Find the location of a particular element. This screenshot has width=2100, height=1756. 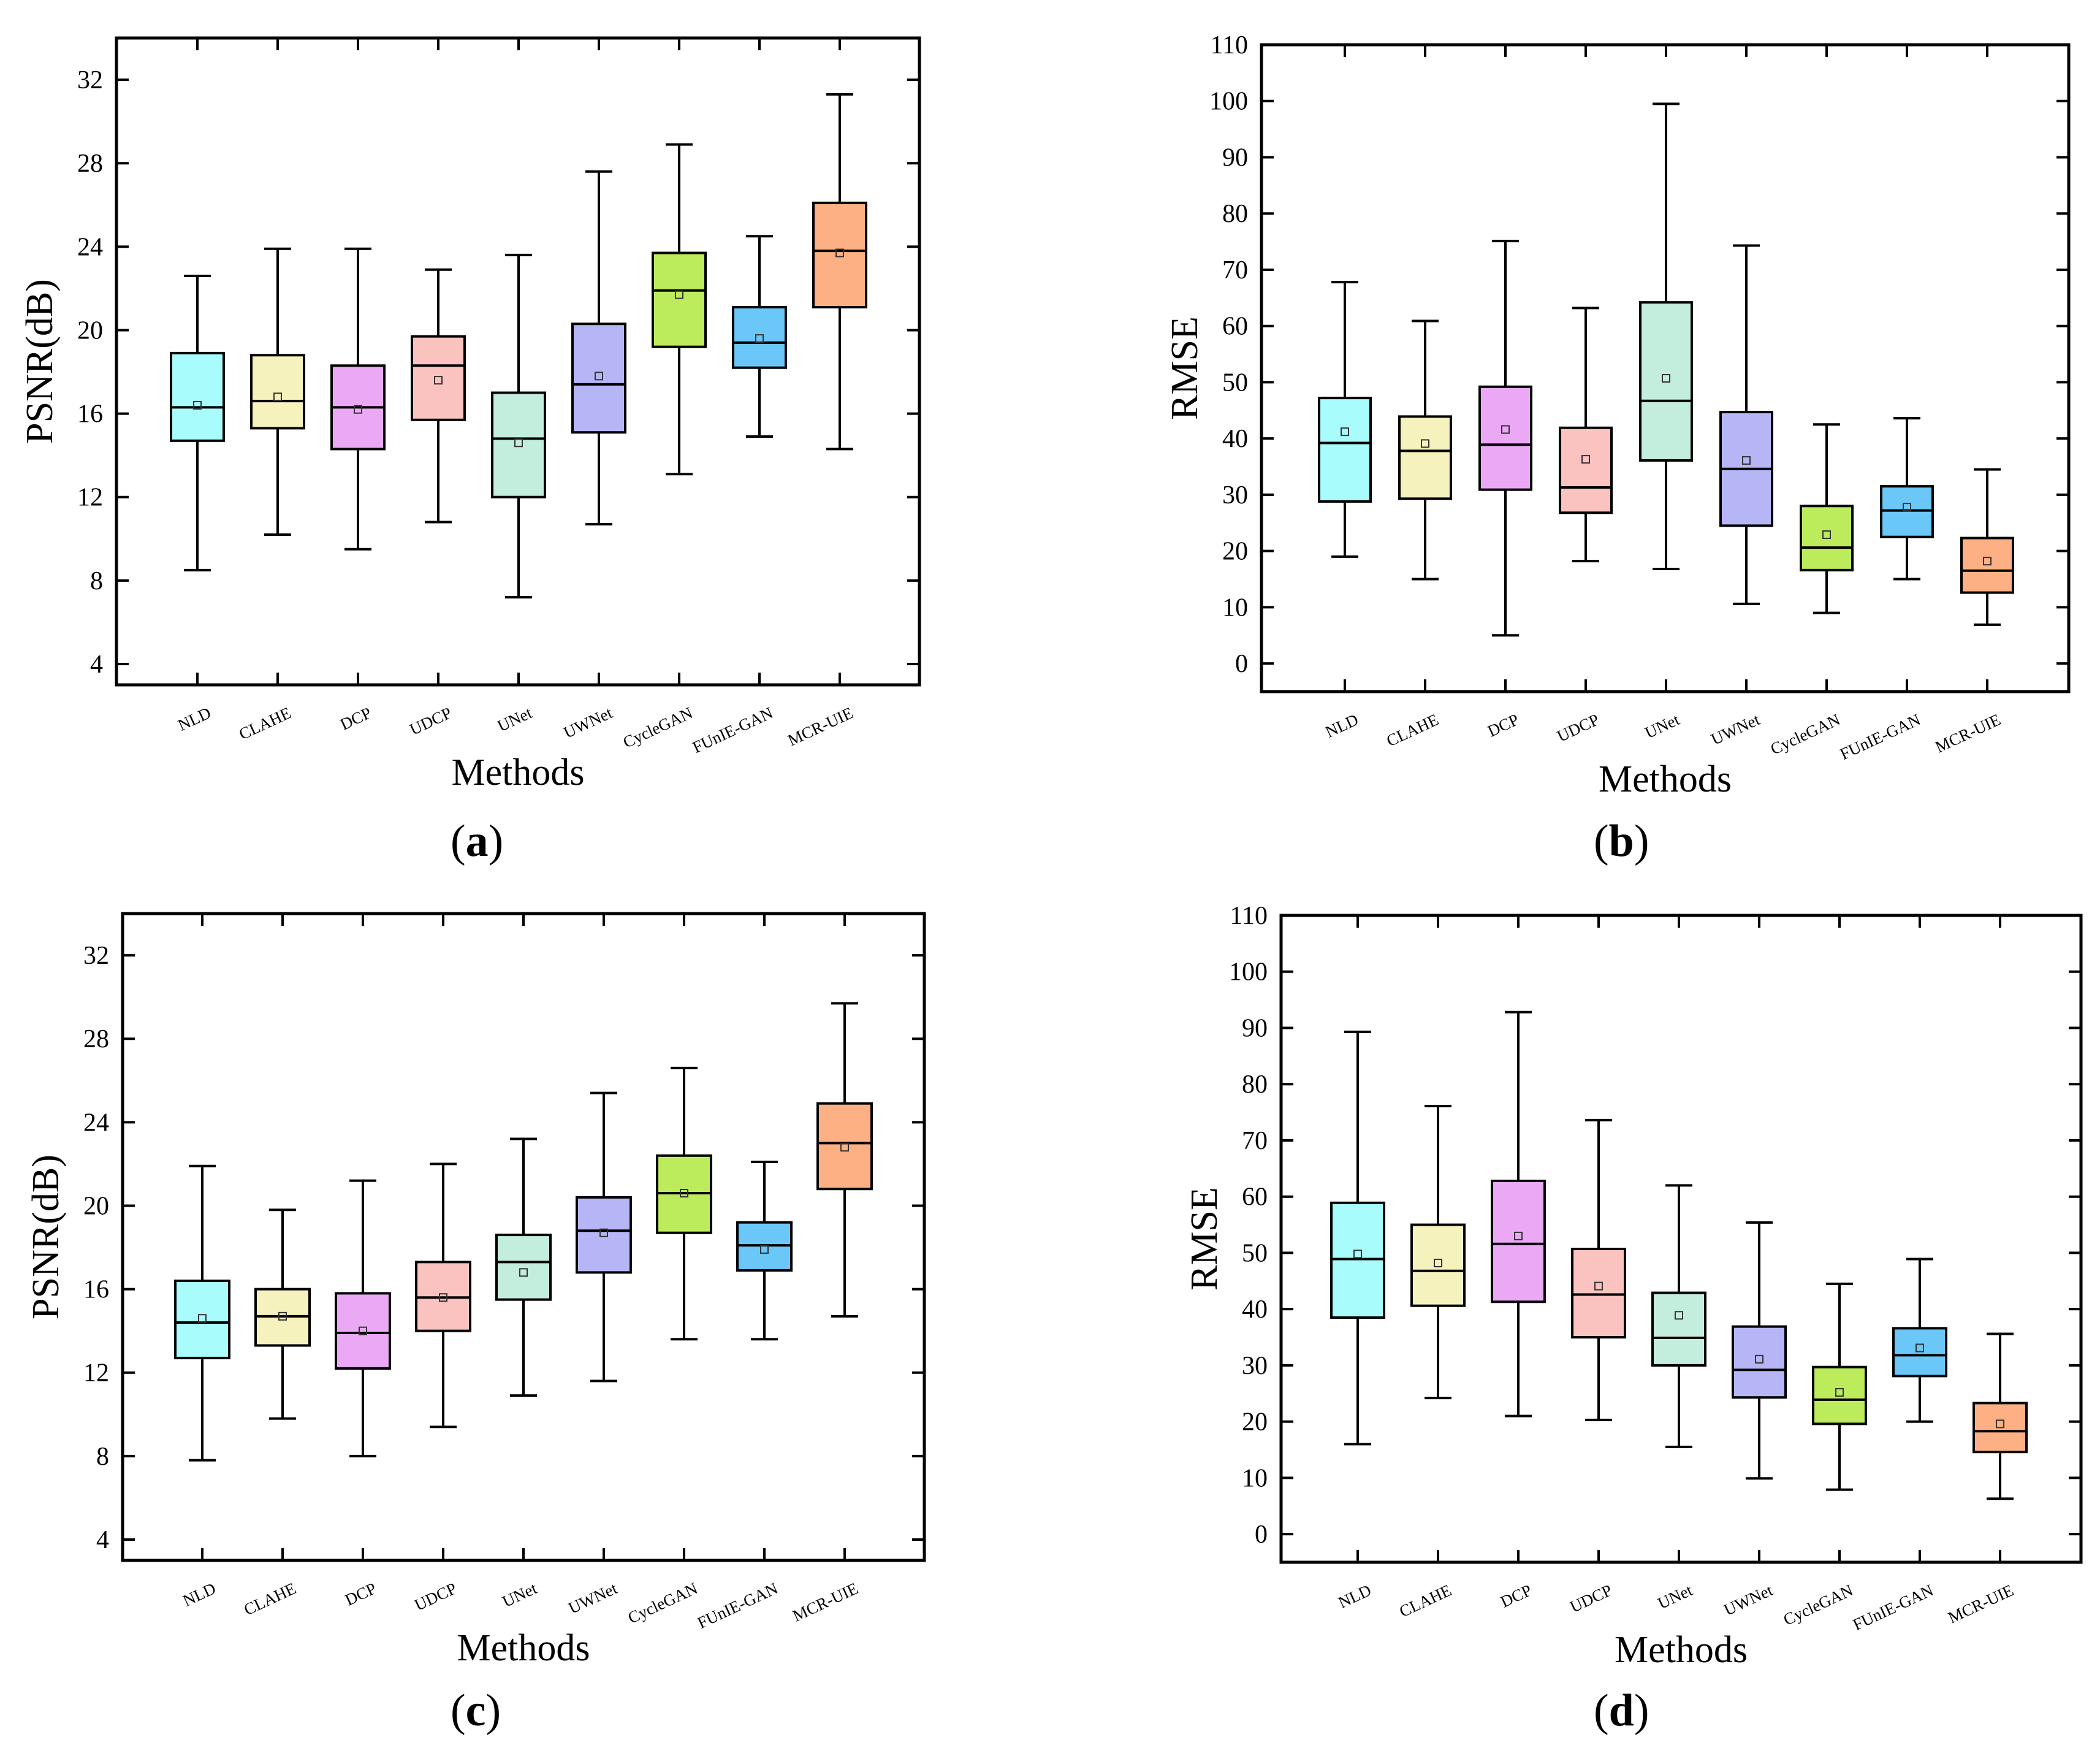

box-CycleGAN is located at coordinates (1840, 1386).